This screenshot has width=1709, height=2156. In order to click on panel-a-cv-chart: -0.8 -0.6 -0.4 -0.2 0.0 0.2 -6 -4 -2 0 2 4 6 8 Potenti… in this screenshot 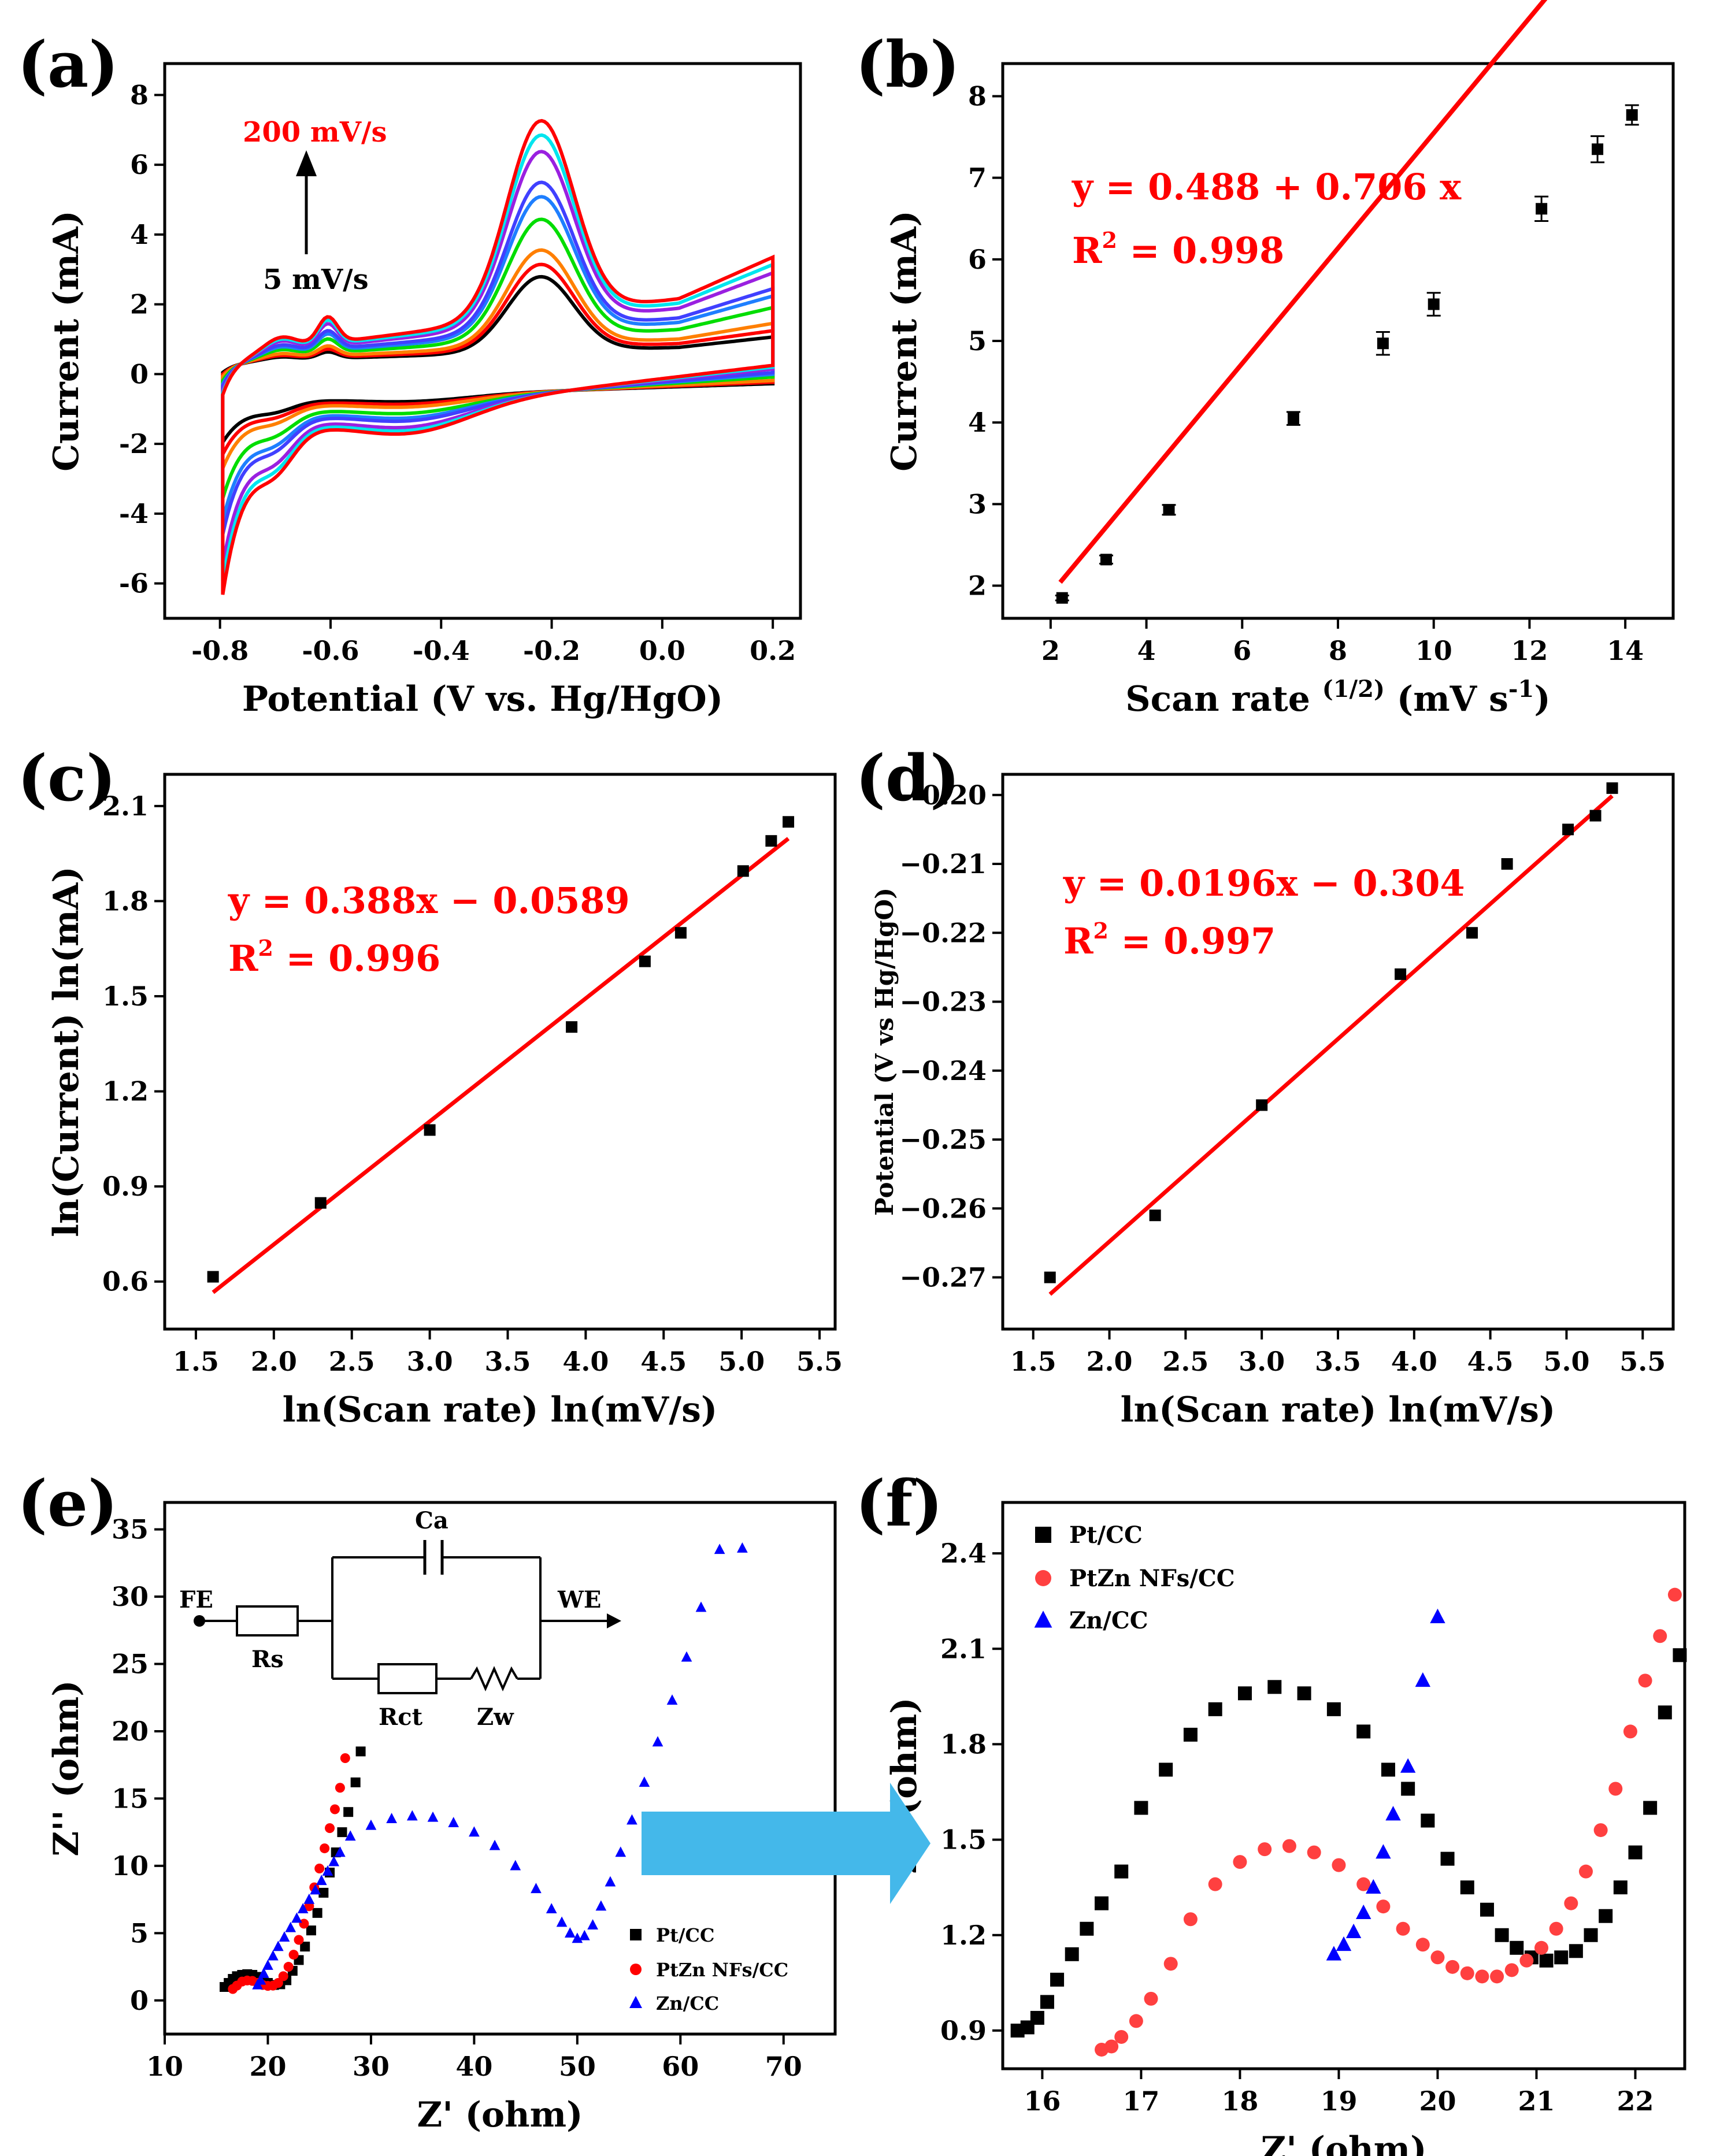, I will do `click(424, 390)`.